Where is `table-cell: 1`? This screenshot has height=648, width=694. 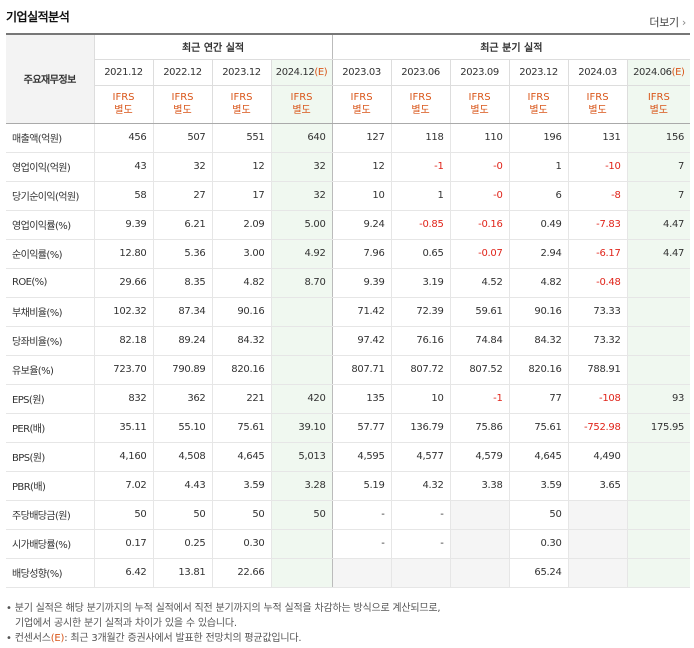 table-cell: 1 is located at coordinates (420, 196).